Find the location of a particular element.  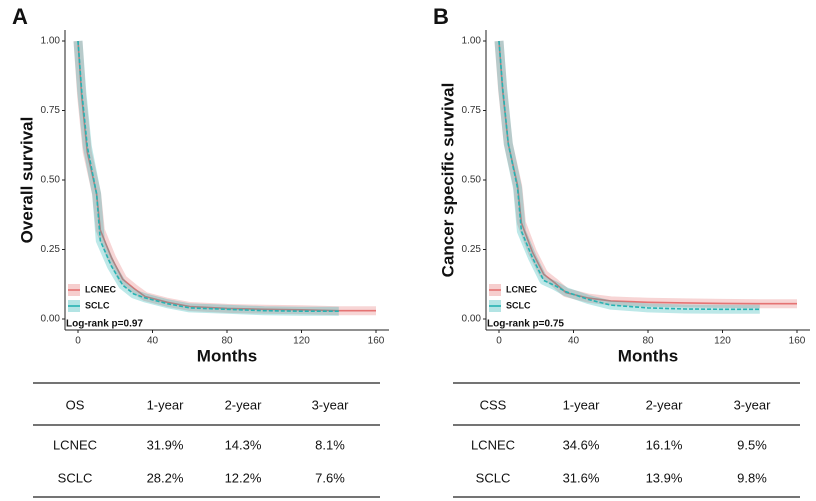

table-cell: 34.6% is located at coordinates (581, 444).